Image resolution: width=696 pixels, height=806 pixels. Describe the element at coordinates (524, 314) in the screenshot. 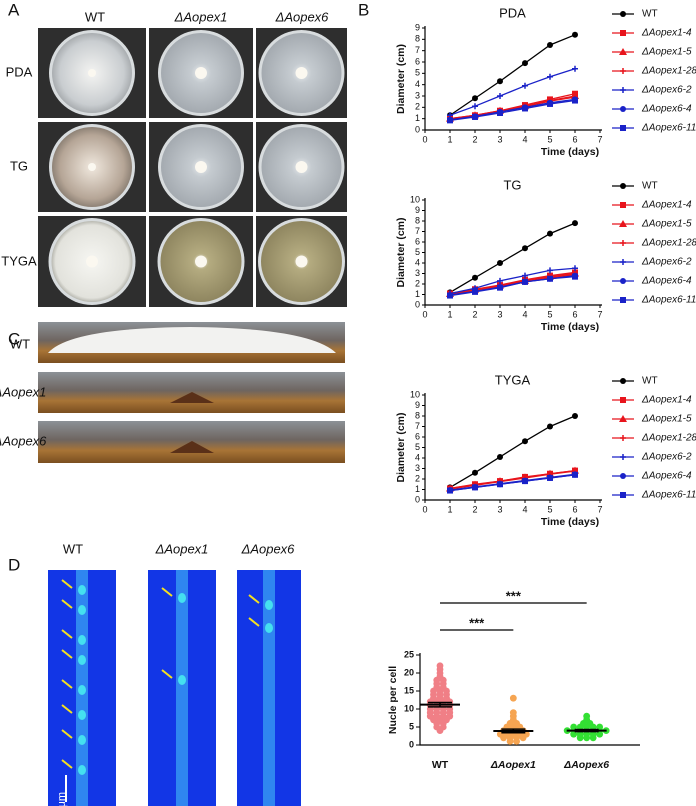

I see `x-tick-label: 4` at that location.